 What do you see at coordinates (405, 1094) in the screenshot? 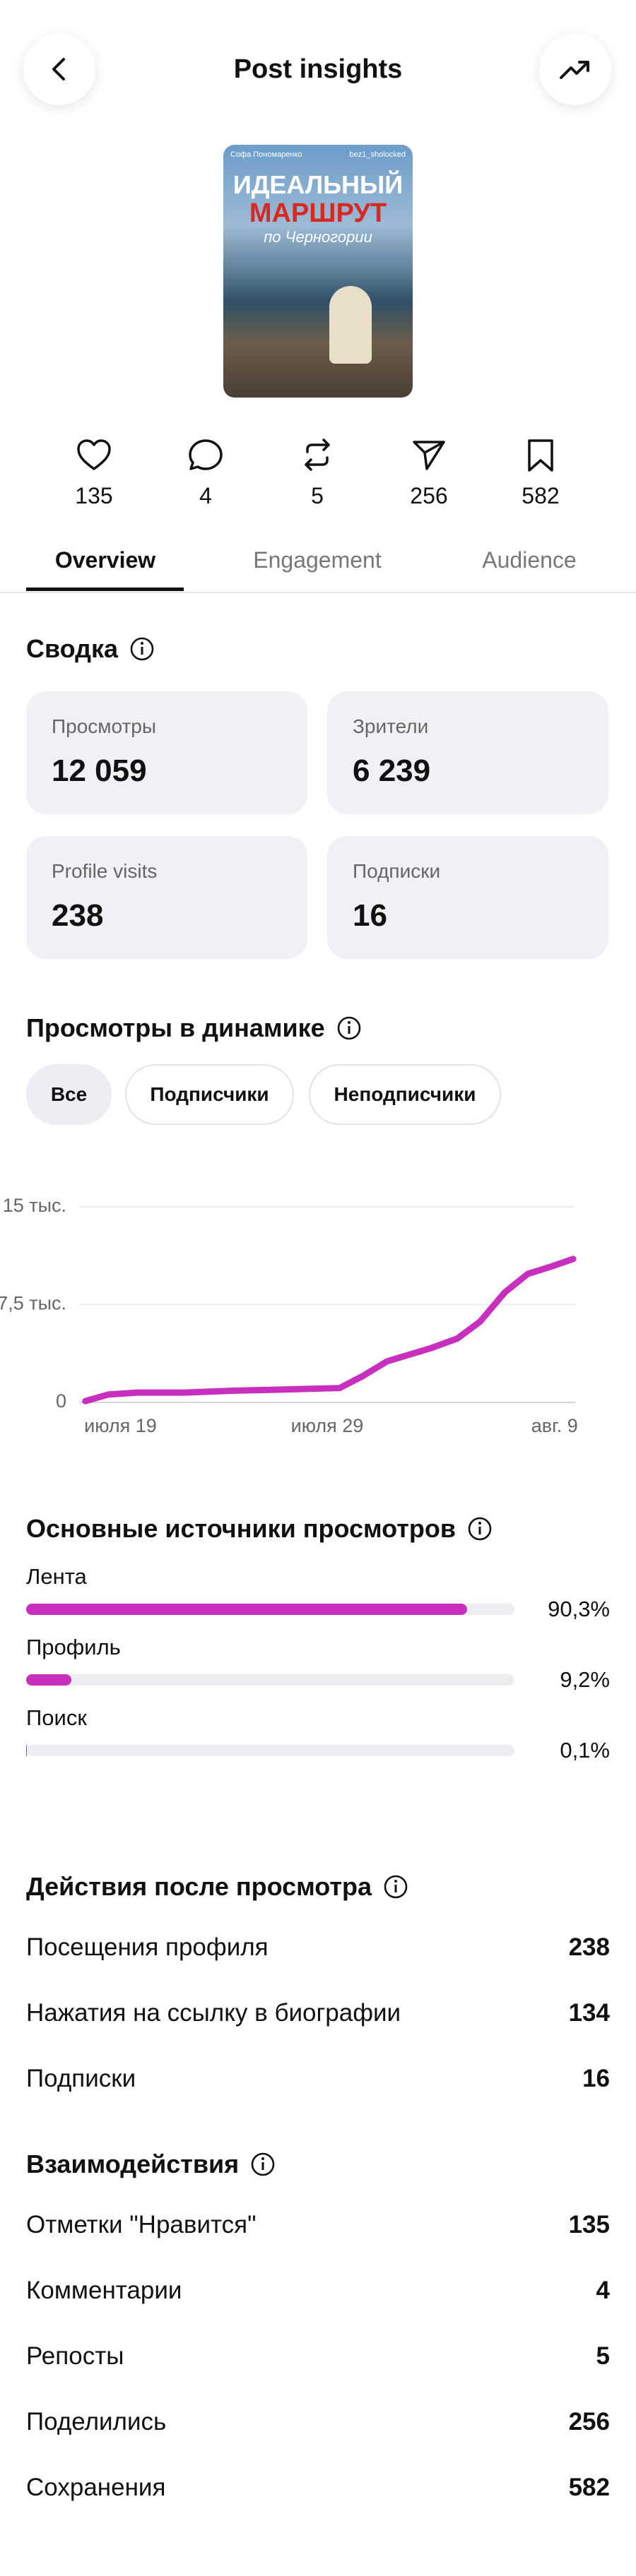
I see `filter-pill: Неподписчики` at bounding box center [405, 1094].